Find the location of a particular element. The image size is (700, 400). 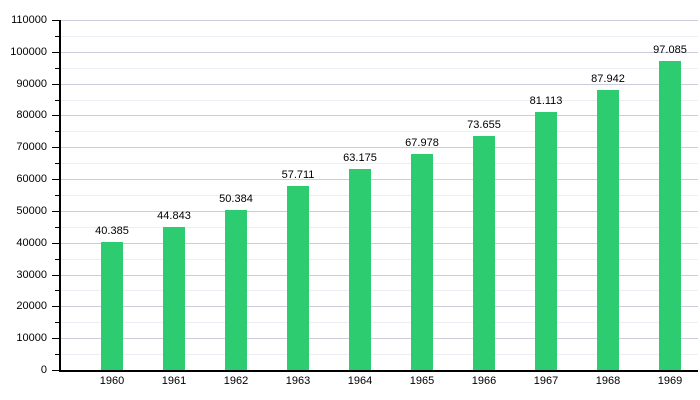

bar-value-label: 63.175 is located at coordinates (360, 158).